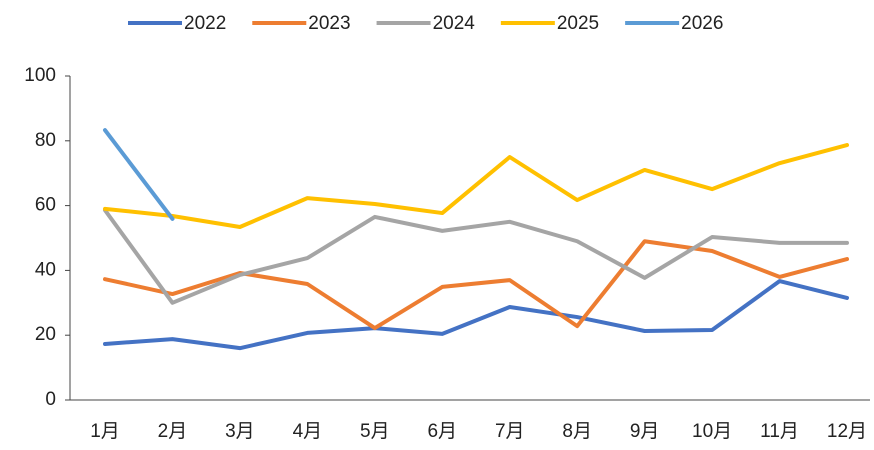 This screenshot has height=450, width=874. What do you see at coordinates (105, 431) in the screenshot?
I see `x-tick-label: 1月` at bounding box center [105, 431].